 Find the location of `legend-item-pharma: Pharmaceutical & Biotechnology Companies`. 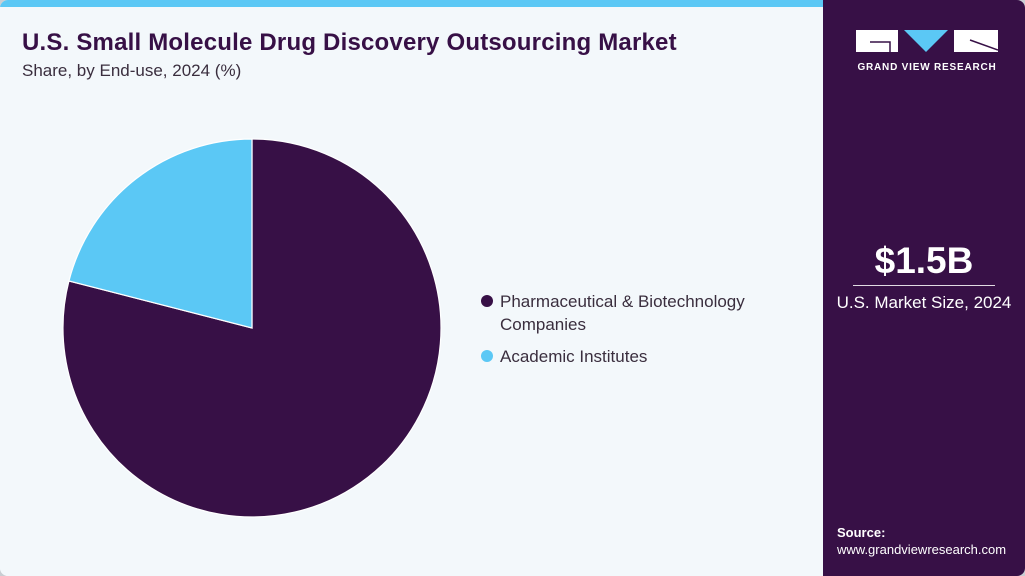

legend-item-pharma: Pharmaceutical & Biotechnology Companies is located at coordinates (630, 313).